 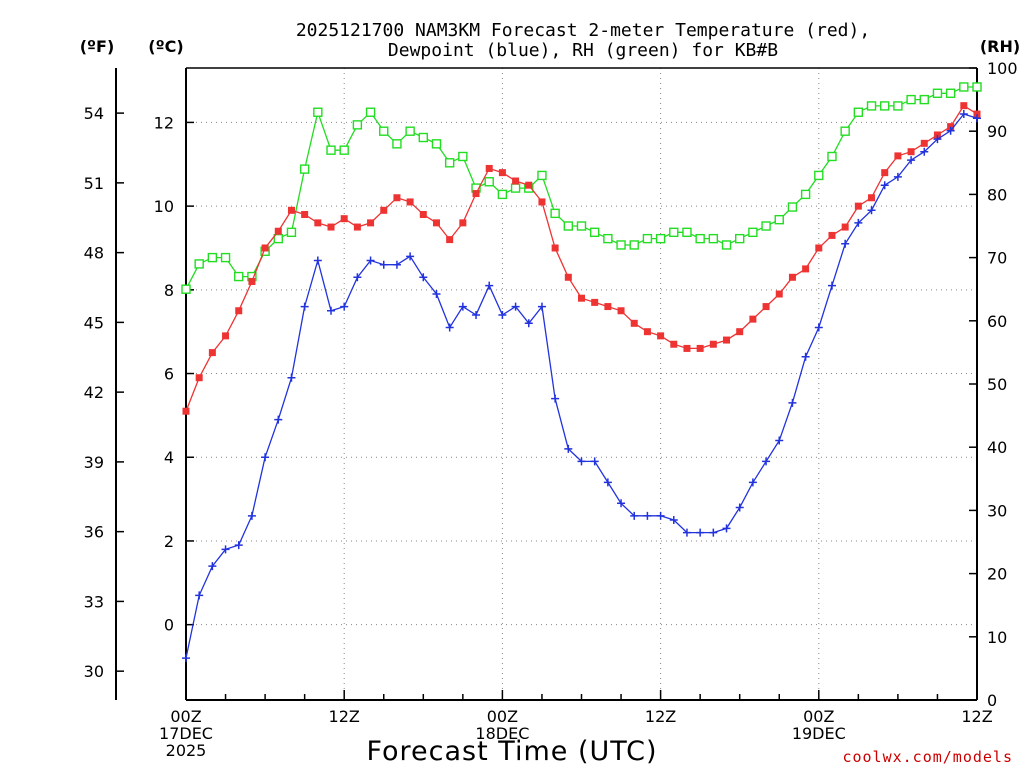 What do you see at coordinates (164, 206) in the screenshot?
I see `celsius-tick-label: 10` at bounding box center [164, 206].